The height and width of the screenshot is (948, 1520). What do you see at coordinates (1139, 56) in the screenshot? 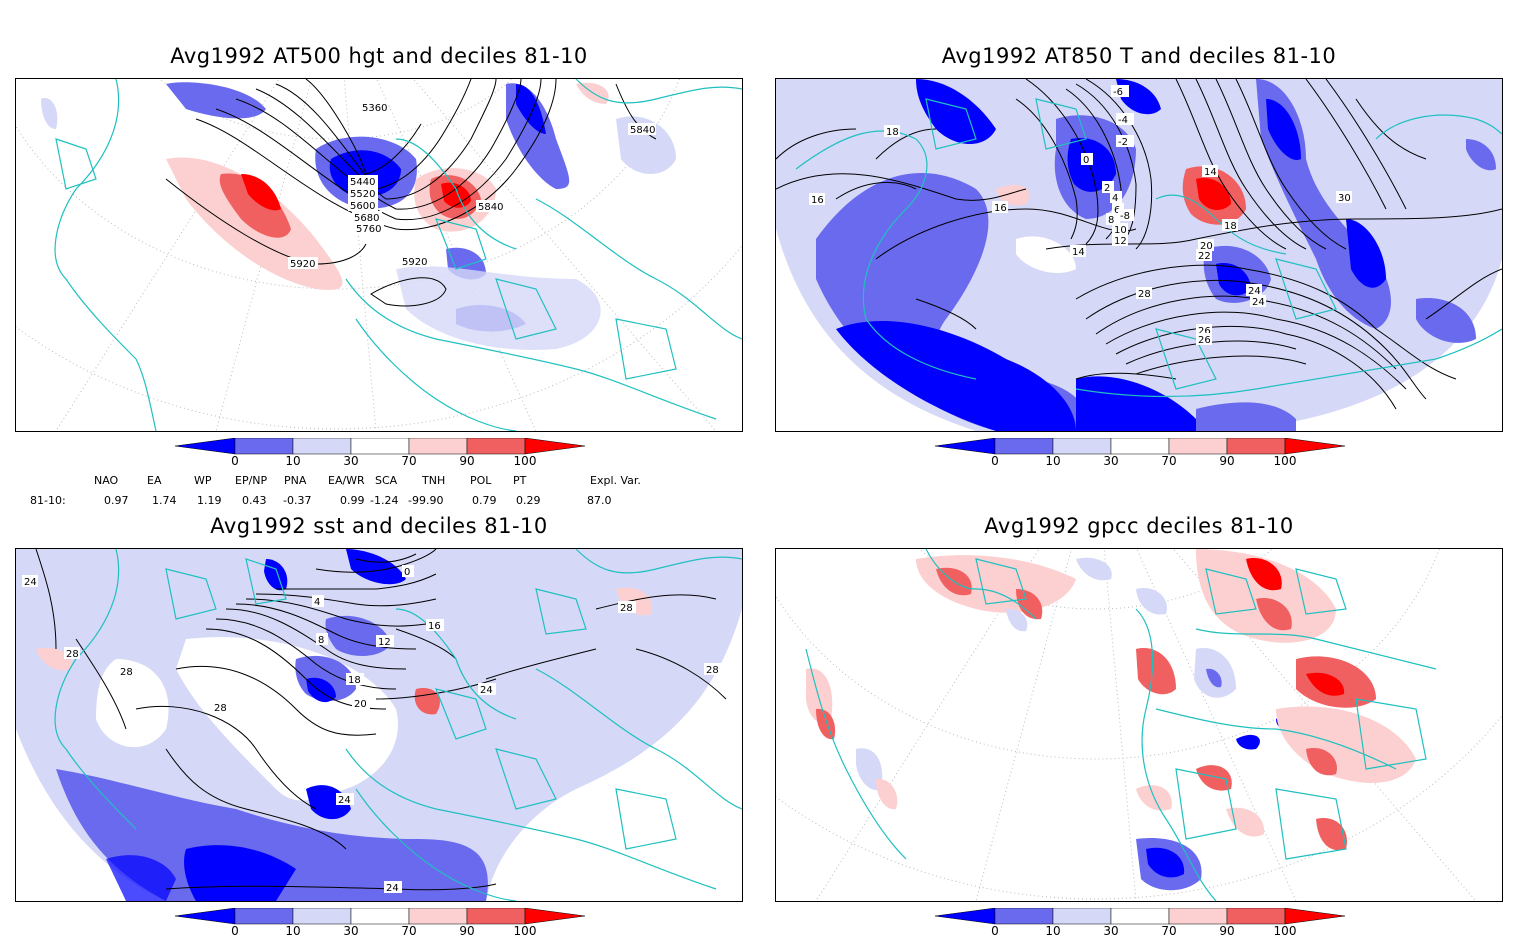
I see `panel-title-t850: Avg1992 AT850 T and deciles 81-10` at bounding box center [1139, 56].